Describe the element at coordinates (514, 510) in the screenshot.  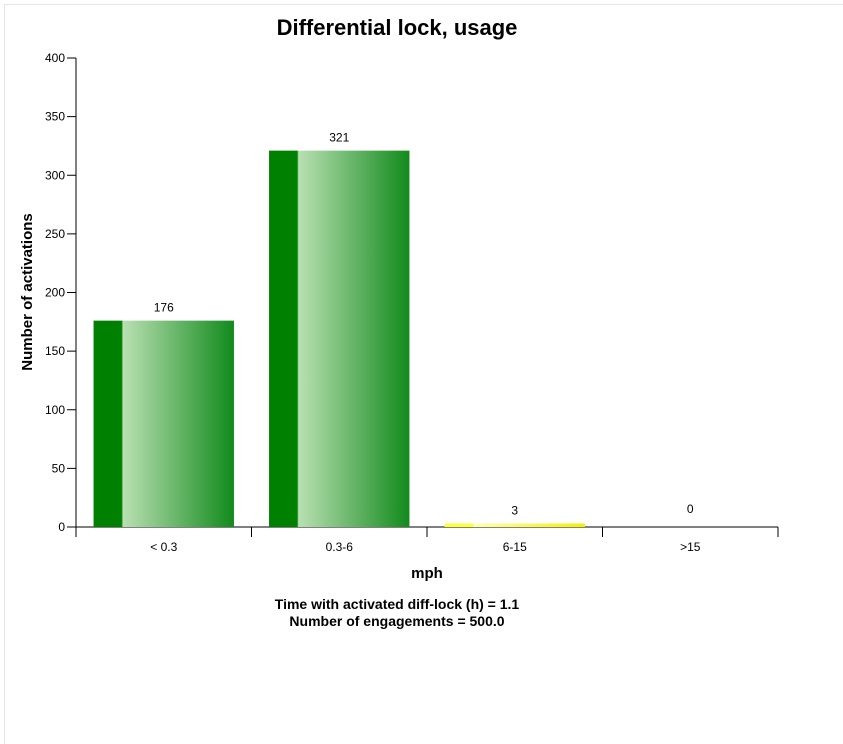
I see `bar-value-label: 3` at that location.